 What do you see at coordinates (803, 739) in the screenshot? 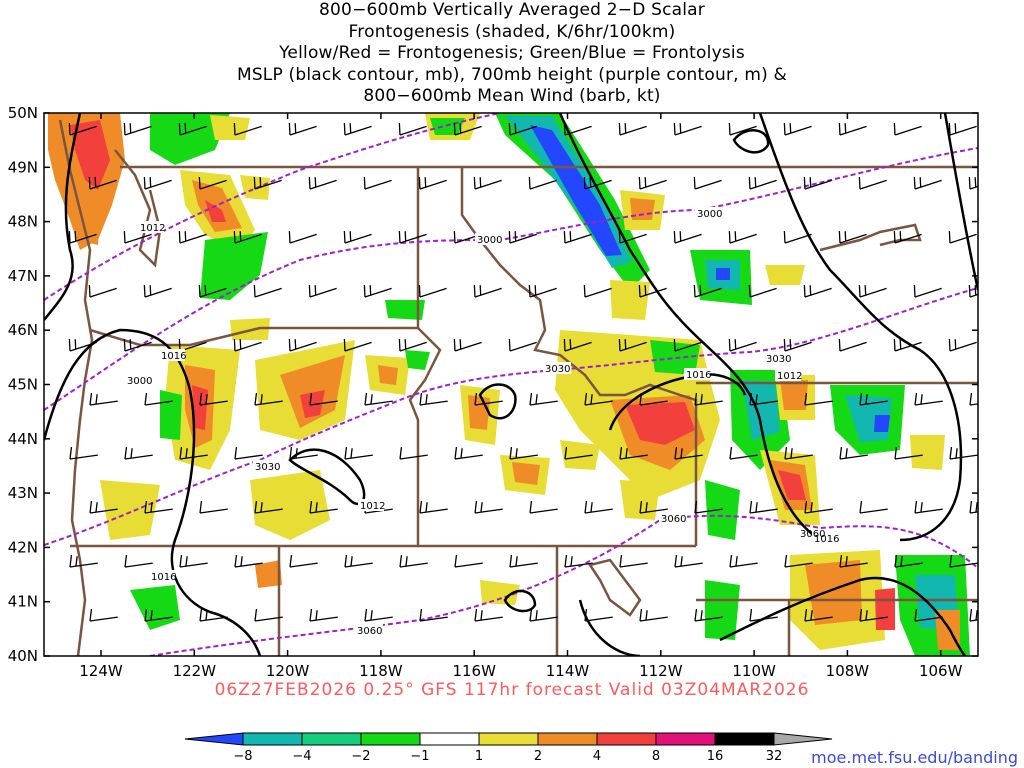
I see `colorbar-arrow-right` at bounding box center [803, 739].